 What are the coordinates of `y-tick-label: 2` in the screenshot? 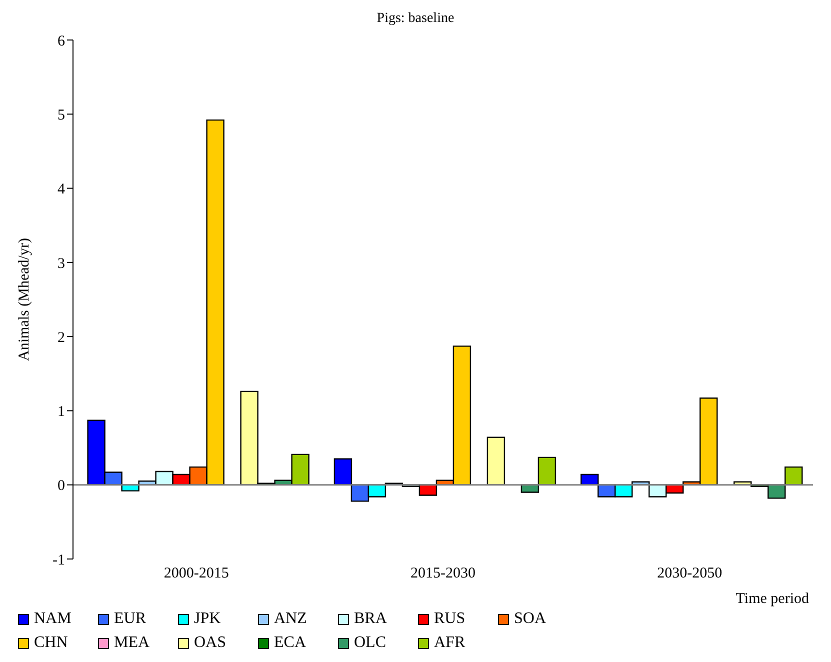 It's located at (61, 338).